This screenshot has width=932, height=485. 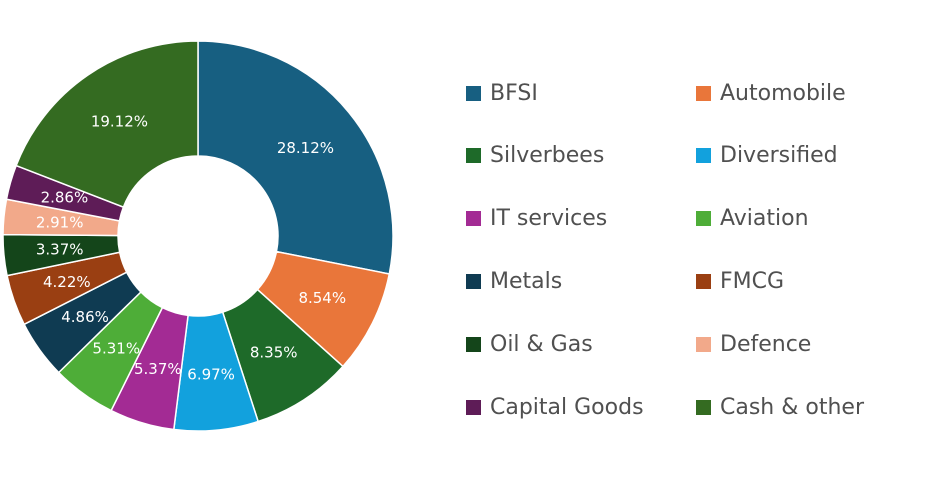 I want to click on legend-item-aviation: Aviation, so click(x=752, y=219).